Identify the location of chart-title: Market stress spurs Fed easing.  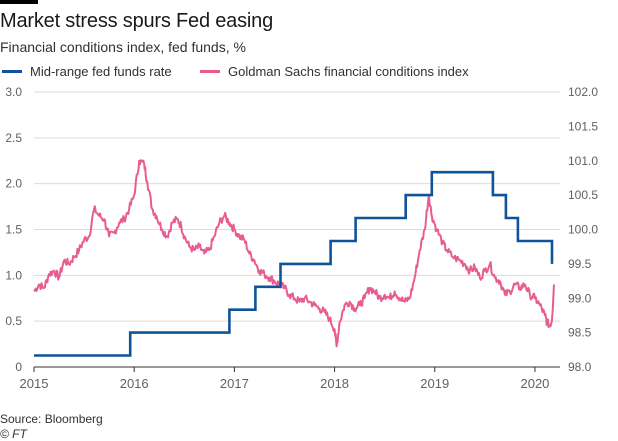
(136, 21).